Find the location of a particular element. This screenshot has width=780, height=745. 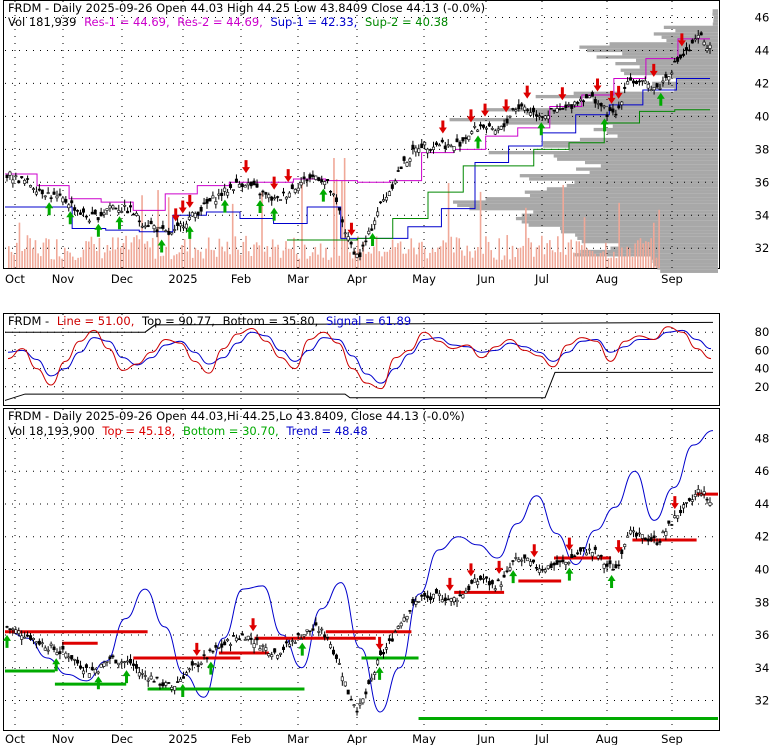

tb-ytick-label: 40 is located at coordinates (762, 570).